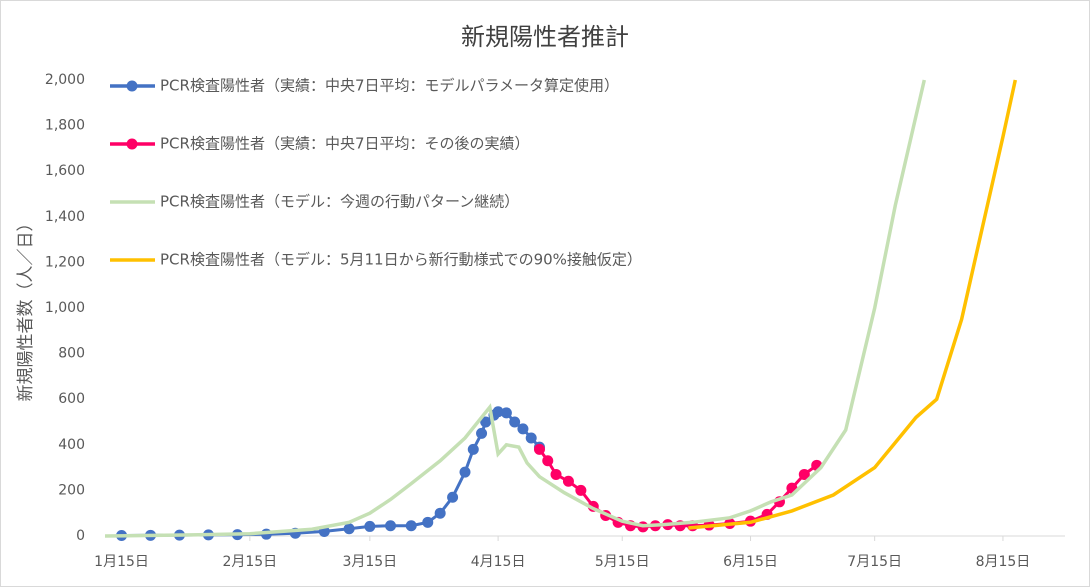 The image size is (1090, 587). Describe the element at coordinates (65, 308) in the screenshot. I see `y-tick-label: 1,000` at that location.